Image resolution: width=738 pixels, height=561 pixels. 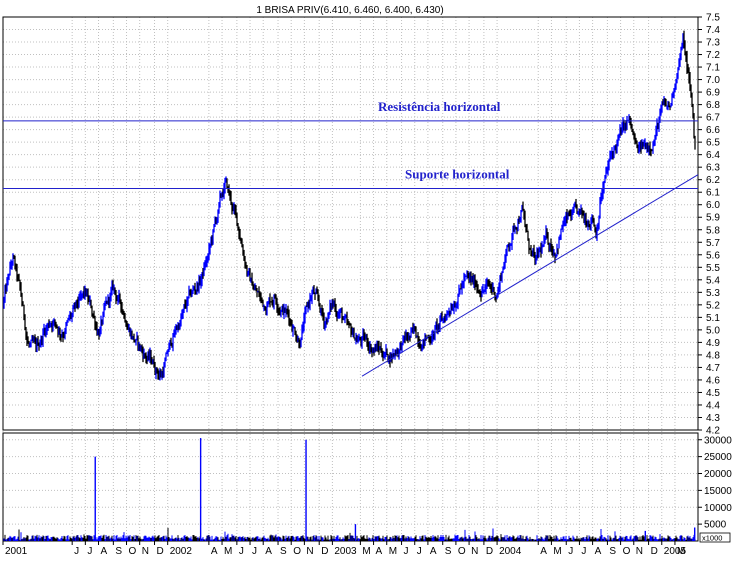 What do you see at coordinates (713, 93) in the screenshot?
I see `price-tick-label: 6.9` at bounding box center [713, 93].